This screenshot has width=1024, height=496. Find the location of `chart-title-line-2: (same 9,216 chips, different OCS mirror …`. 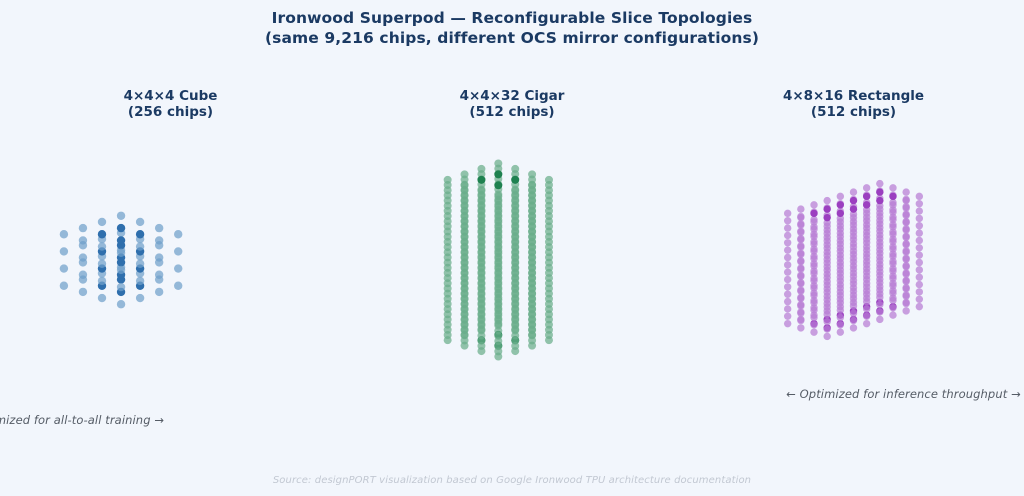

chart-title-line-2: (same 9,216 chips, different OCS mirror … is located at coordinates (511, 38).